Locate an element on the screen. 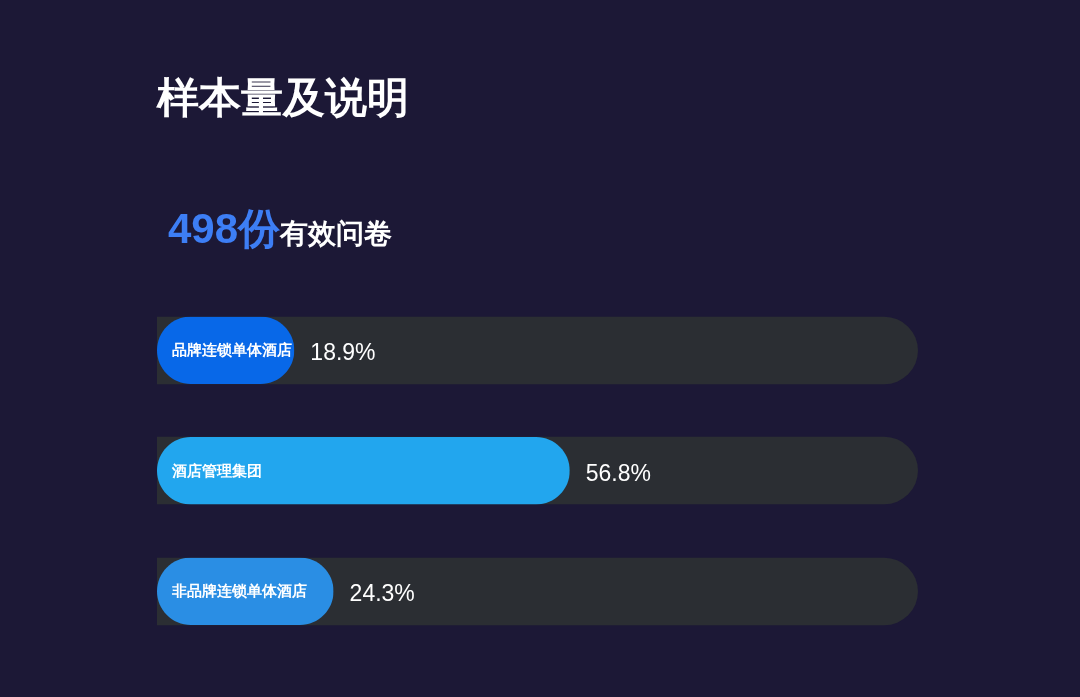 This screenshot has width=1080, height=697. y-tick-label: 品牌连锁单体酒店 is located at coordinates (231, 350).